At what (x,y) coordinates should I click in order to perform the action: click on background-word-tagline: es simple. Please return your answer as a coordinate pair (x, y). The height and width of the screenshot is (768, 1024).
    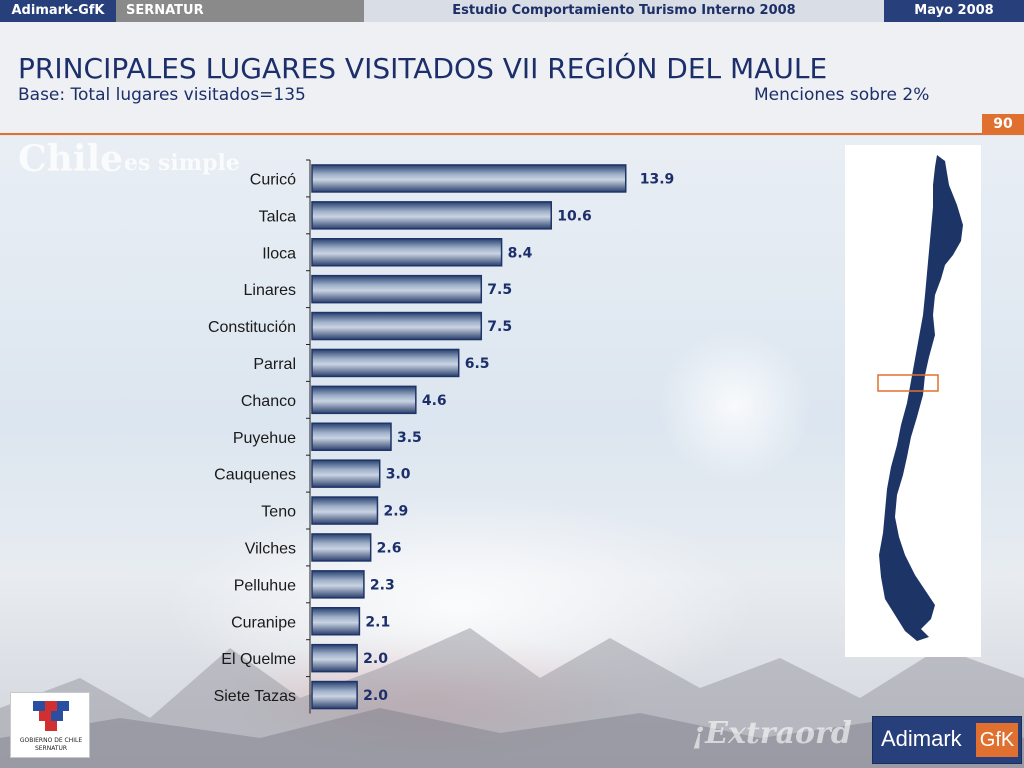
    Looking at the image, I should click on (182, 163).